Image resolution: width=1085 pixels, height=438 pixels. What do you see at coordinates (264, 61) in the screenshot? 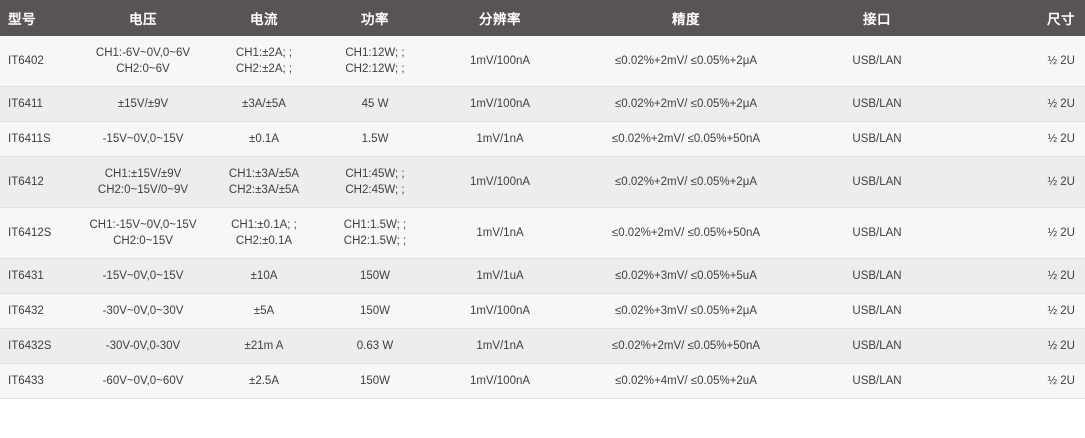
I see `cell-current: CH1:±2A; ; CH2:±2A; ;` at bounding box center [264, 61].